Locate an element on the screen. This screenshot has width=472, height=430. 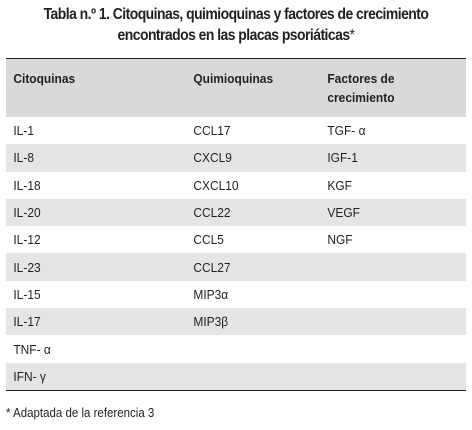
cell-quimioquina: MIP3α is located at coordinates (211, 294).